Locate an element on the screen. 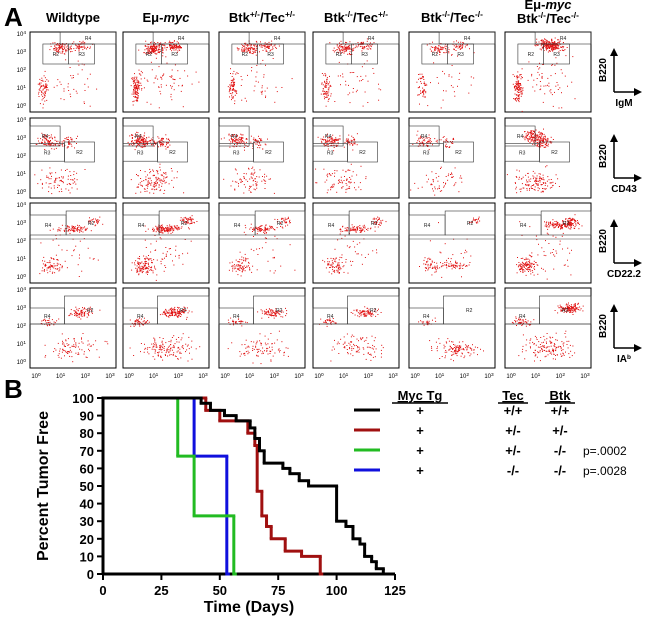  text-run: myc is located at coordinates (176, 17).